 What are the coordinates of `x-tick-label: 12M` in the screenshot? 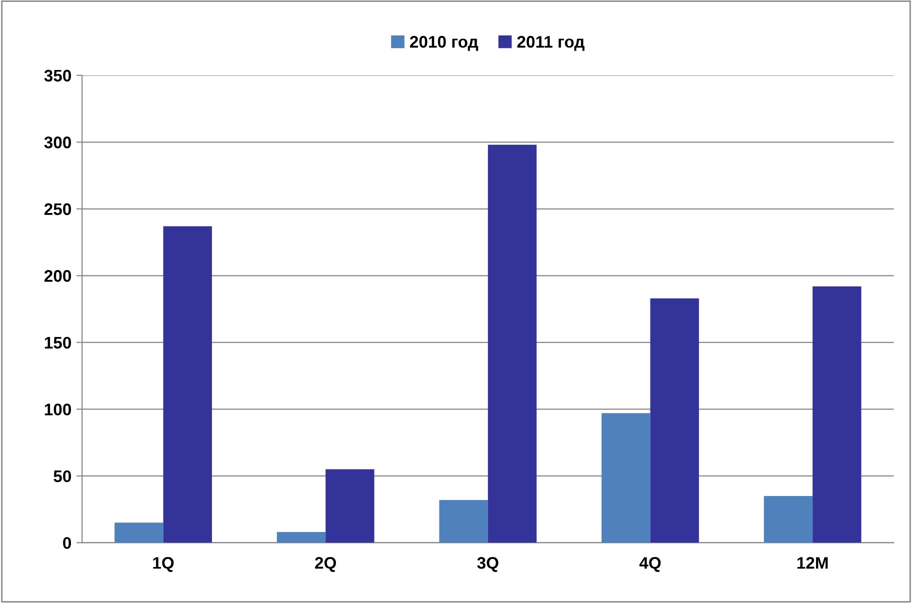 It's located at (812, 563).